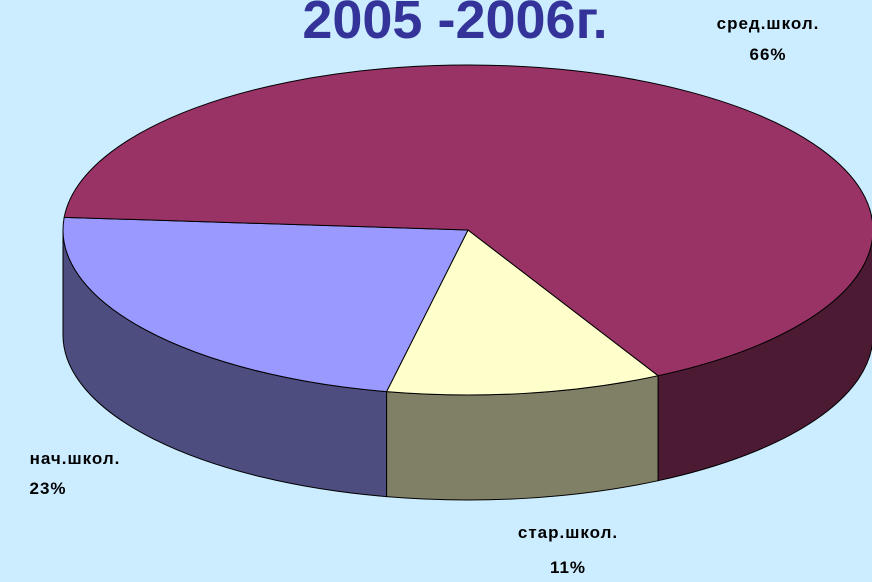 This screenshot has width=872, height=582. What do you see at coordinates (568, 567) in the screenshot?
I see `slice-value-label: 11%` at bounding box center [568, 567].